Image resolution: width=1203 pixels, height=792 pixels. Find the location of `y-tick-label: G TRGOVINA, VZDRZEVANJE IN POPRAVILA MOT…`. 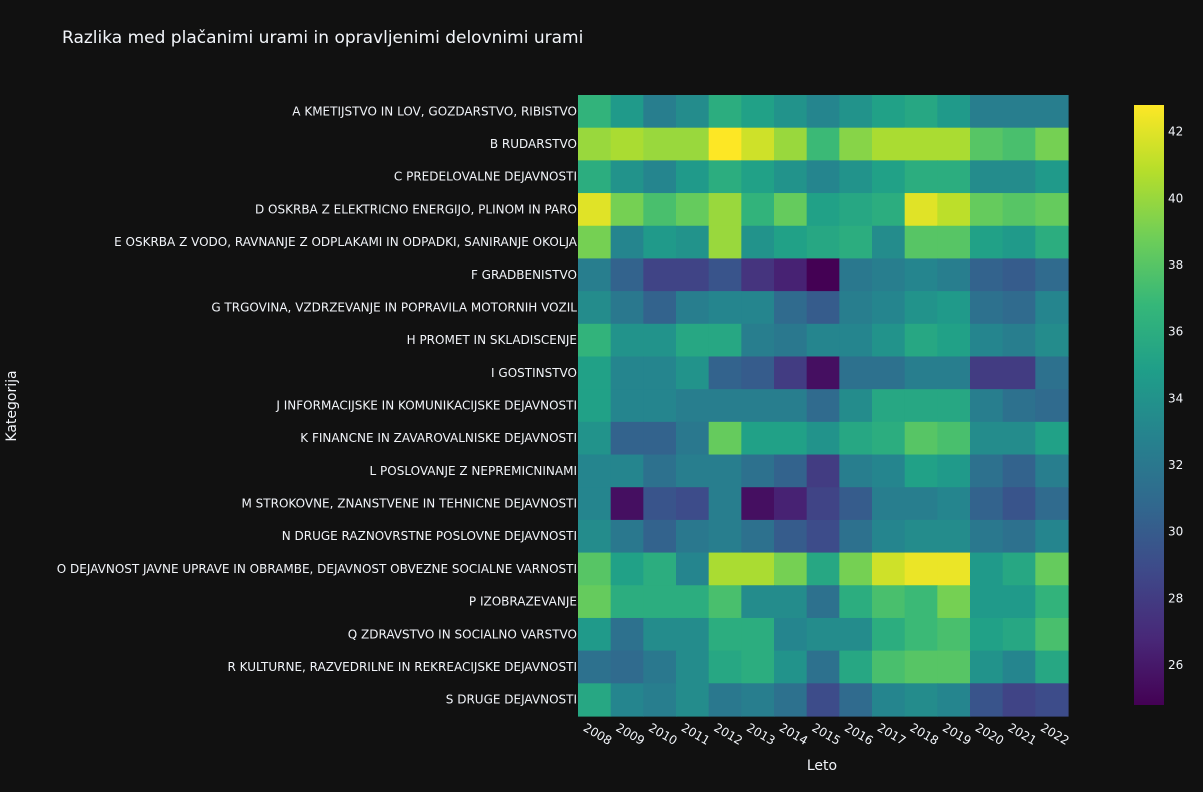

y-tick-label: G TRGOVINA, VZDRZEVANJE IN POPRAVILA MOT… is located at coordinates (394, 307).